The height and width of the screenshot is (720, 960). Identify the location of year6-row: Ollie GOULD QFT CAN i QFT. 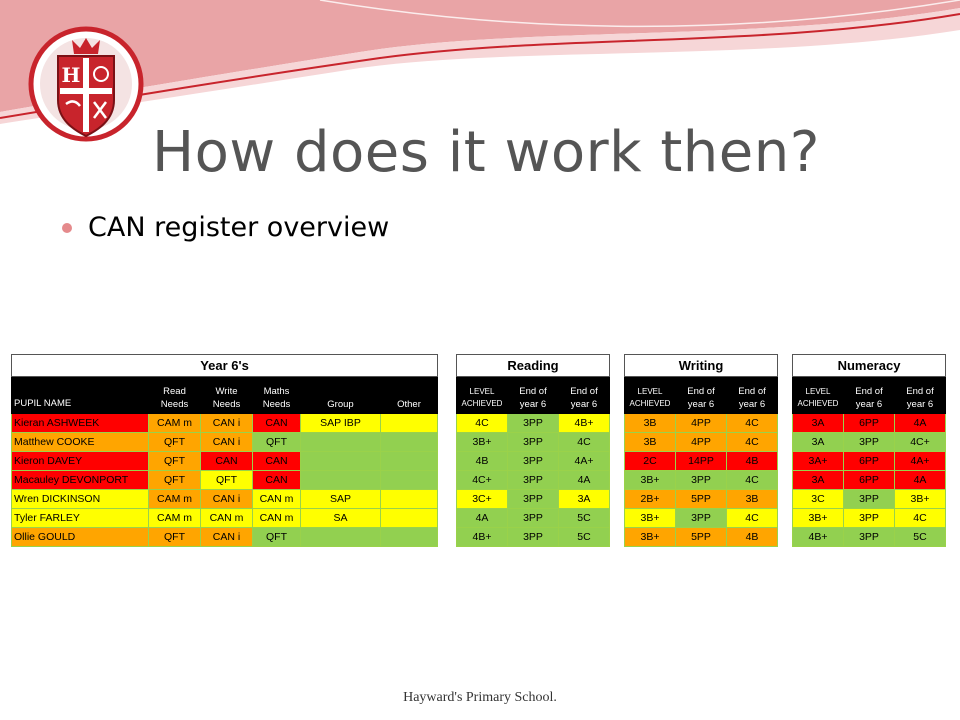
(225, 537).